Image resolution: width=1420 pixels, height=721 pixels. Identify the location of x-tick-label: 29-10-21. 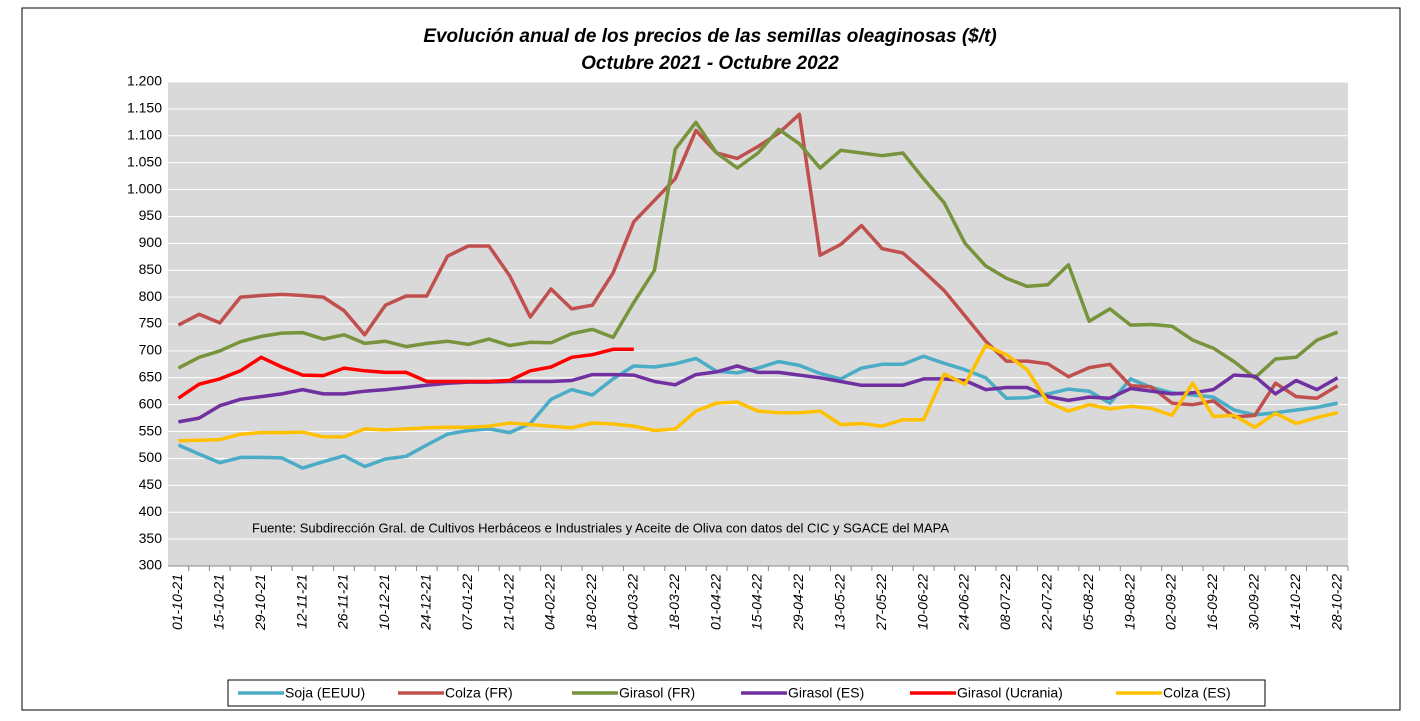
(260, 602).